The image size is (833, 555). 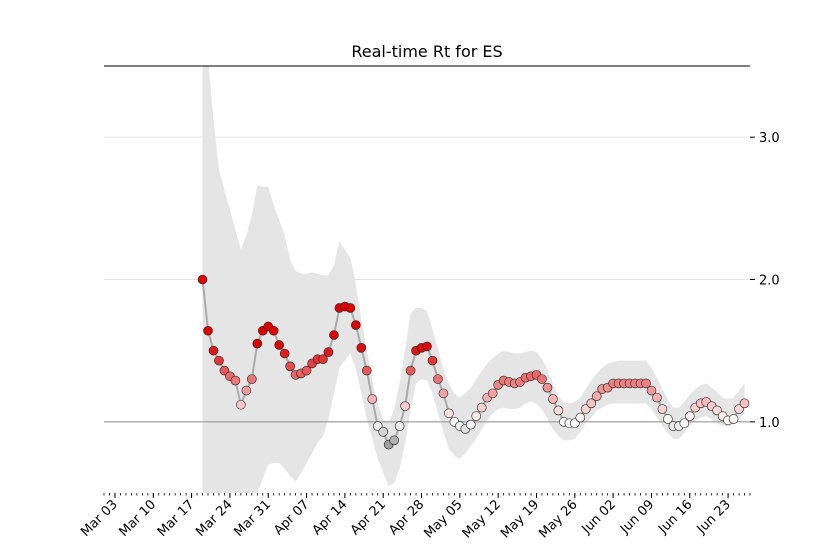 I want to click on y-tick-label: 2.0, so click(x=769, y=281).